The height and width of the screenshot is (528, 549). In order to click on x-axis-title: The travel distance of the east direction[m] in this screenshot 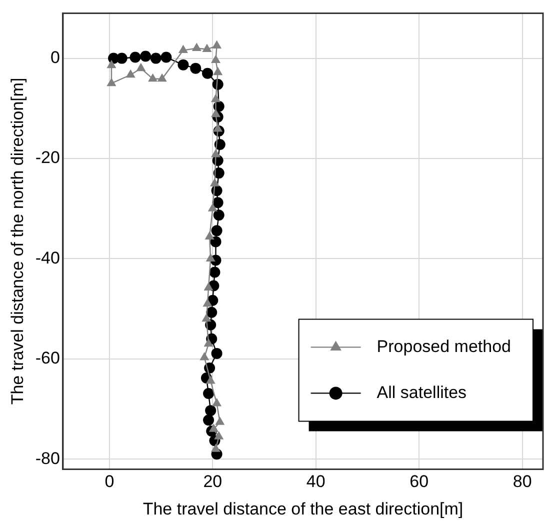, I will do `click(303, 508)`.